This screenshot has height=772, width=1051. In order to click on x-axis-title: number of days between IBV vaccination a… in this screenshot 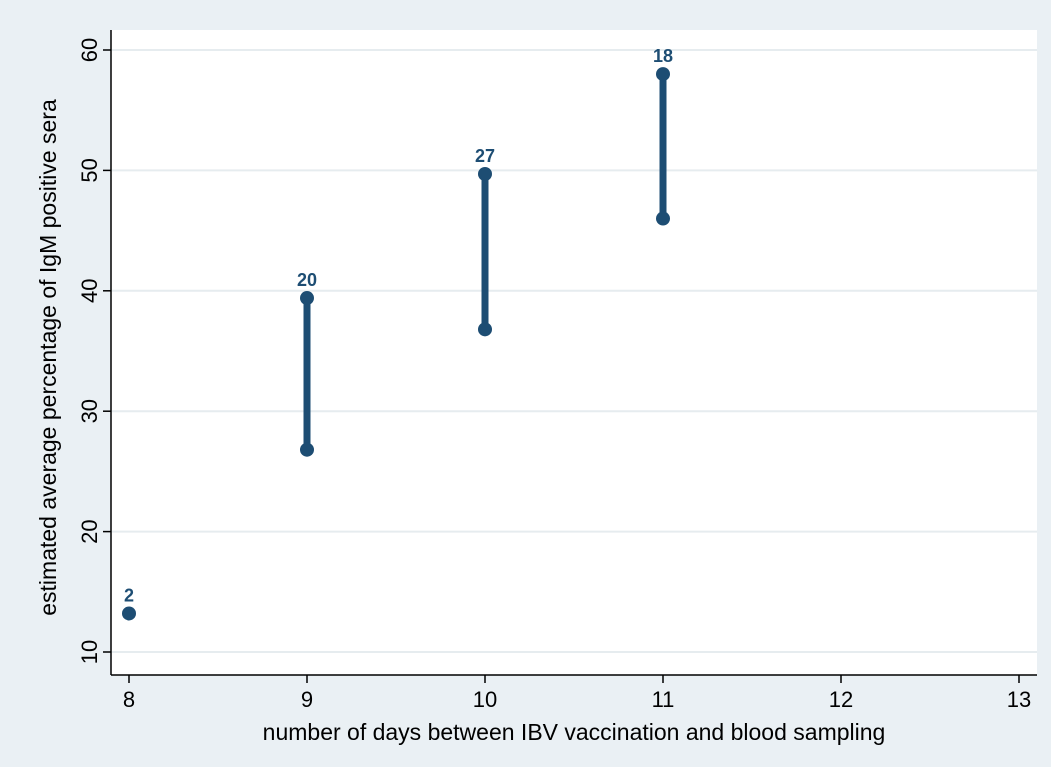, I will do `click(574, 732)`.